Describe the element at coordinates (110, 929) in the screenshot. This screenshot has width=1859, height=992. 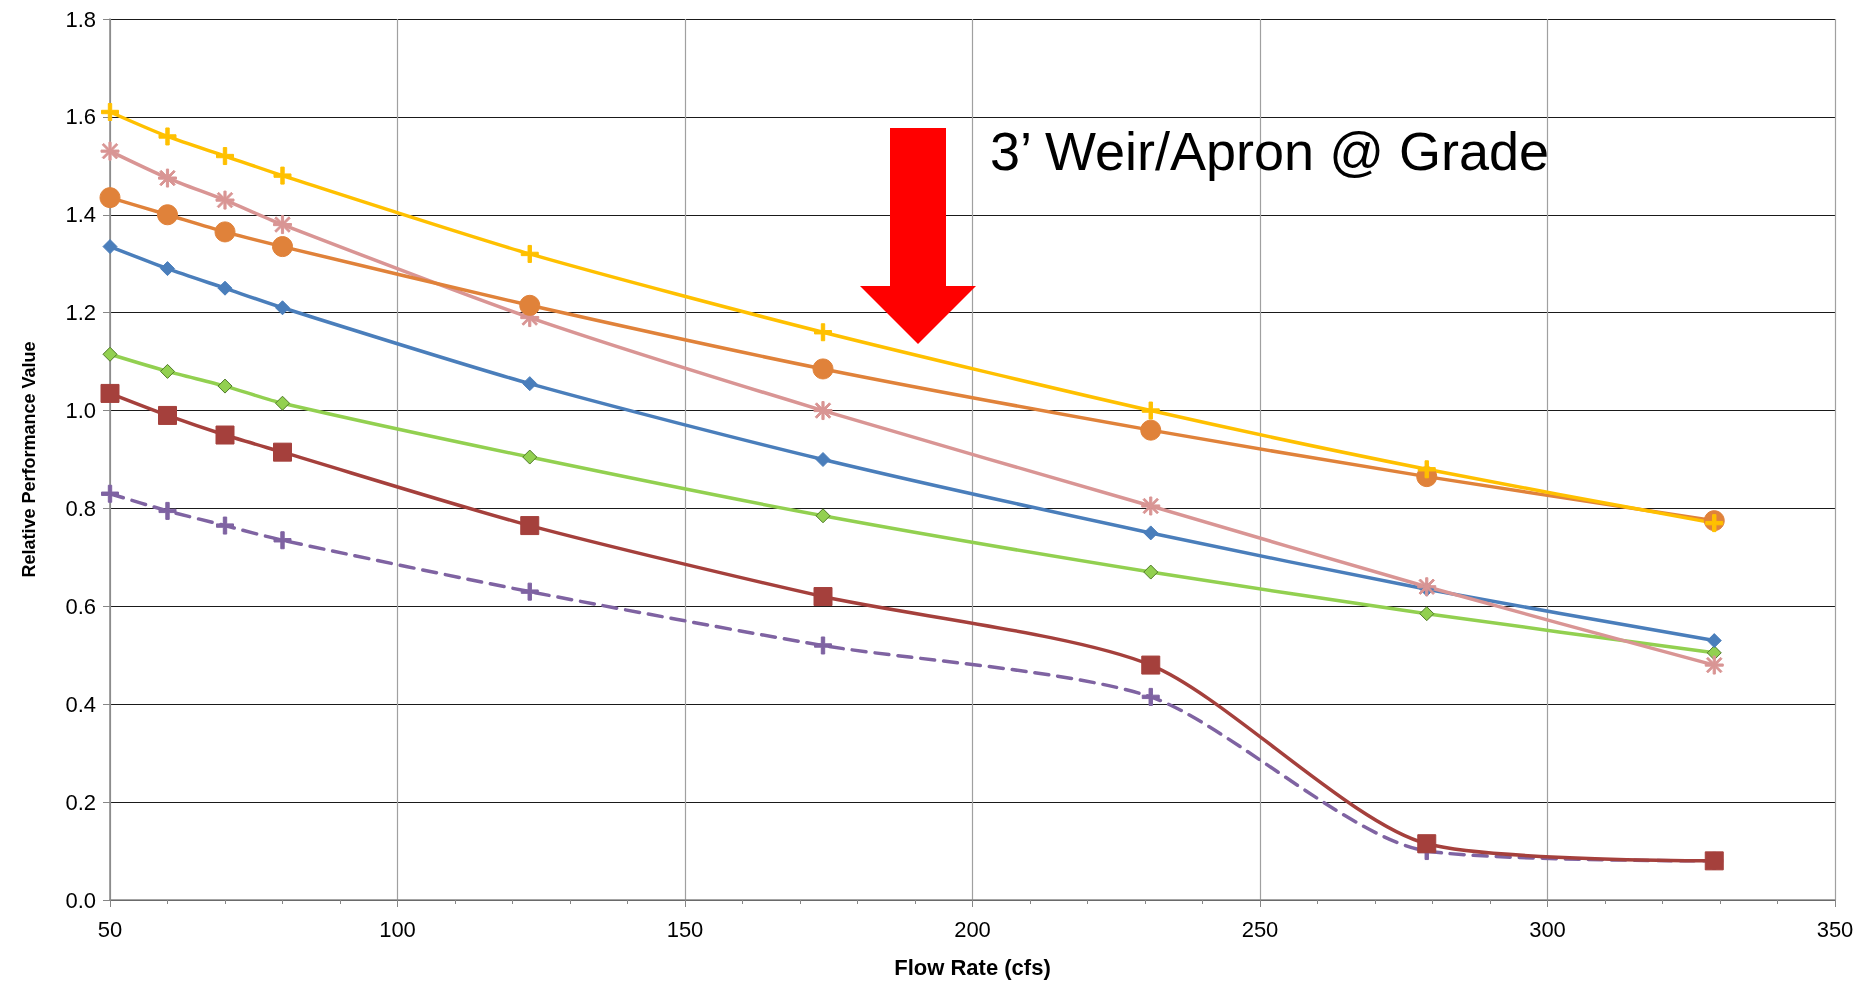
I see `x-tick-label: 50` at that location.